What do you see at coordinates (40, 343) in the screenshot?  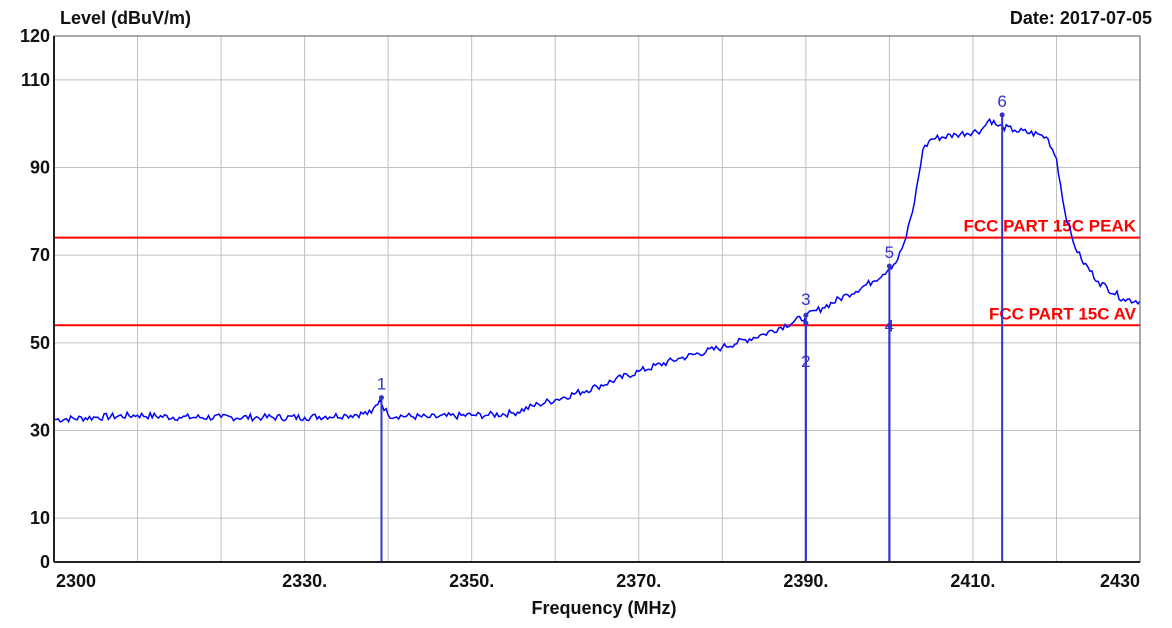 I see `y-tick-label: 50` at bounding box center [40, 343].